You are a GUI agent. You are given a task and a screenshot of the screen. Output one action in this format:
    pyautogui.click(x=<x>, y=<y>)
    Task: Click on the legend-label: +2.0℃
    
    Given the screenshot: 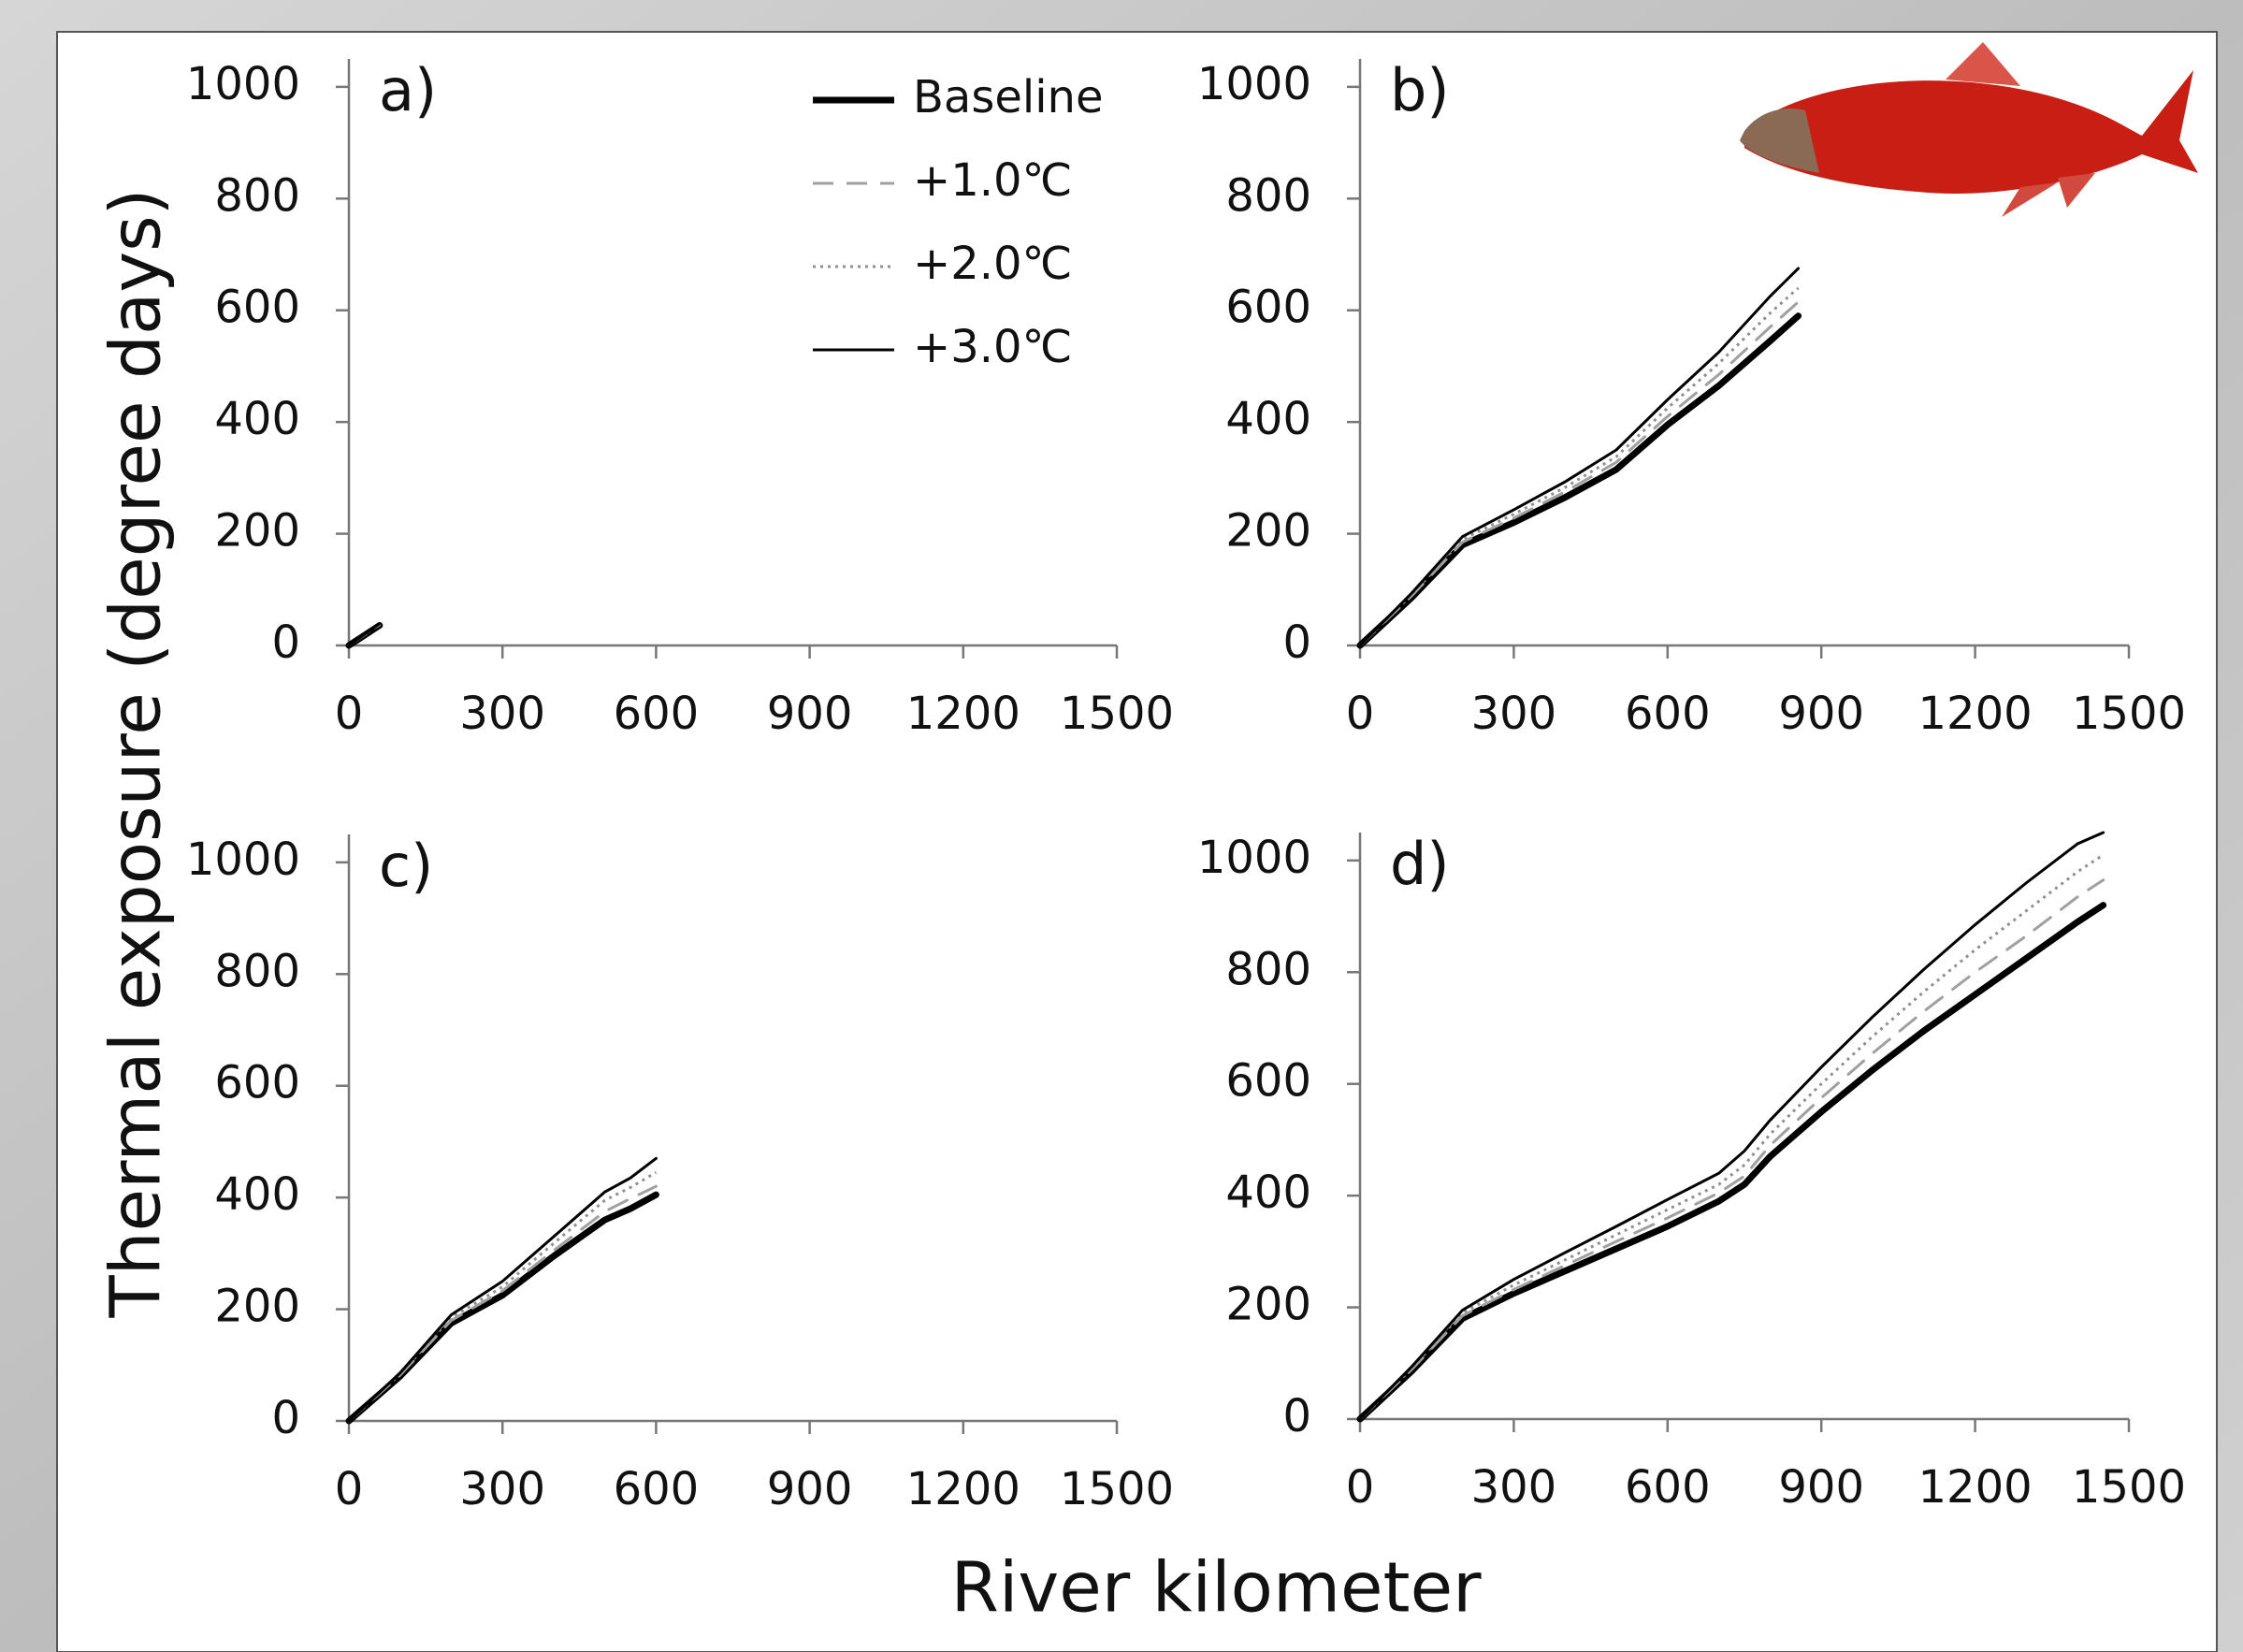 What is the action you would take?
    pyautogui.click(x=993, y=264)
    